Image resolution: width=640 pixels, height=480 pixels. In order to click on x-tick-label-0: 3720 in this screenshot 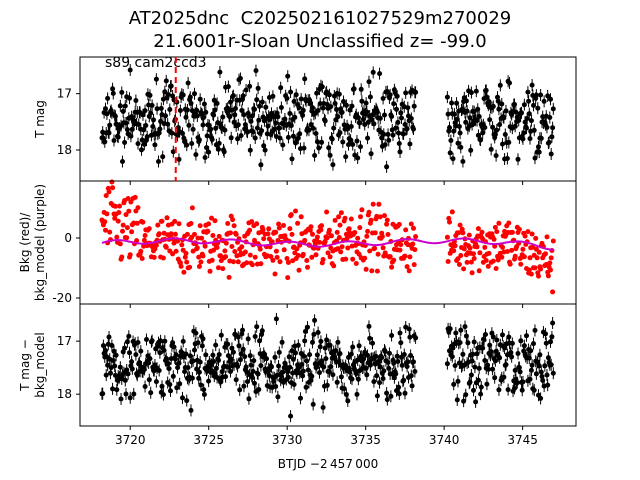, I will do `click(130, 440)`.